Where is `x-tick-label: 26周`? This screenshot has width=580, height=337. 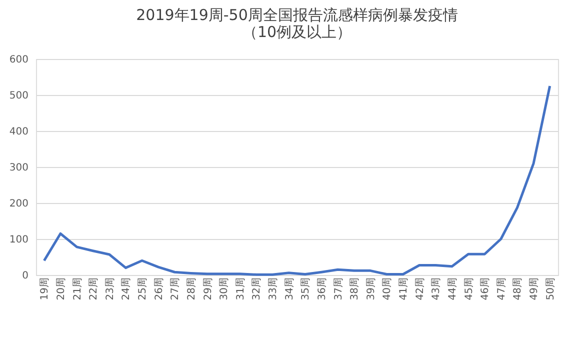 x-tick-label: 26周 is located at coordinates (159, 289).